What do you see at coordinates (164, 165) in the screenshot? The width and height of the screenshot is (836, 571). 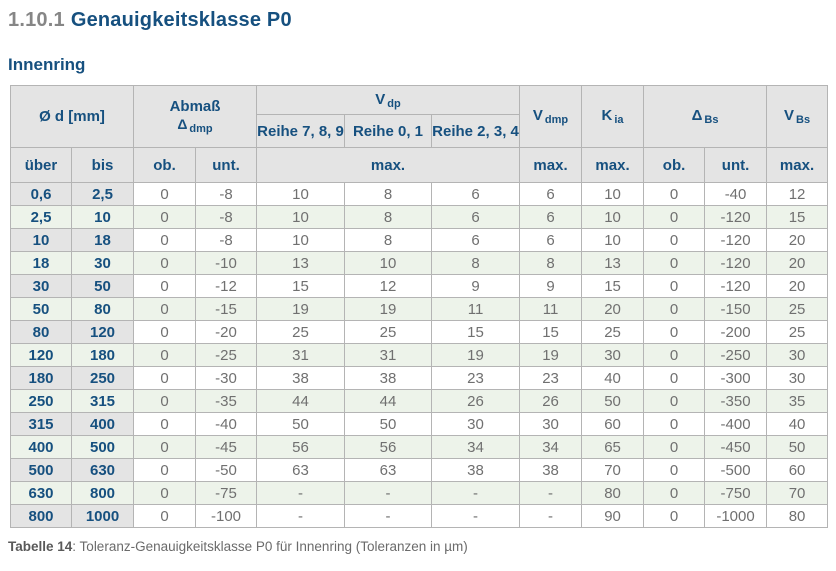 I see `col-header-ob-dmp: ob.` at bounding box center [164, 165].